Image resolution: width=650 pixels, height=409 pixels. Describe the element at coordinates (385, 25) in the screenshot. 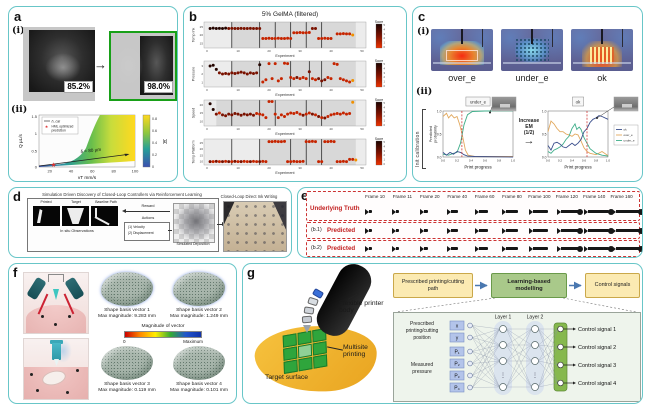

I see `cb-tick: 5` at that location.